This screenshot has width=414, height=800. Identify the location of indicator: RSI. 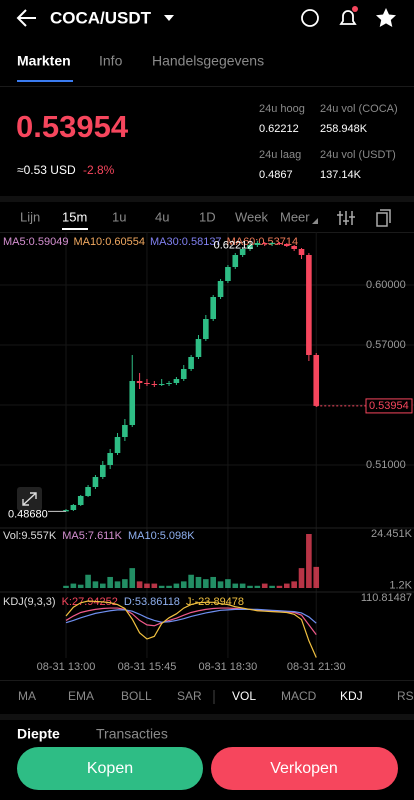
(405, 696).